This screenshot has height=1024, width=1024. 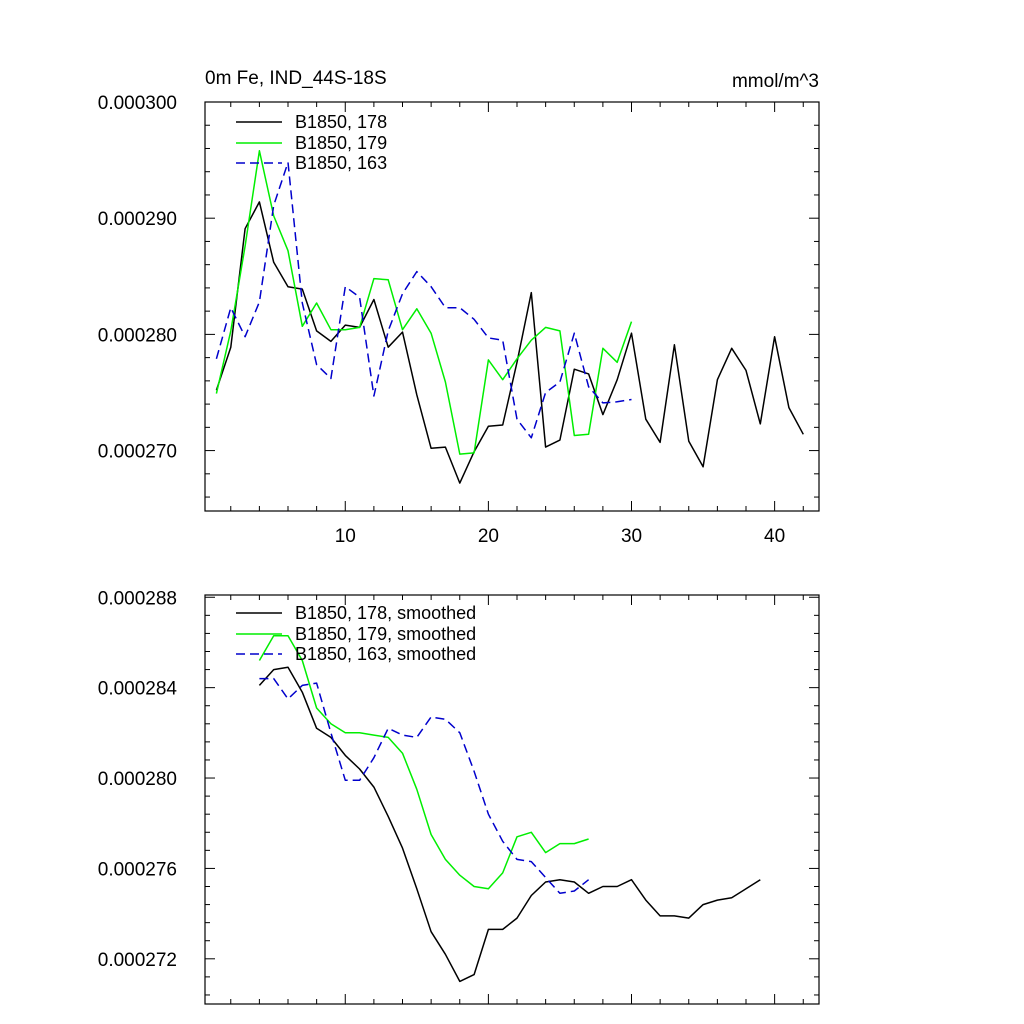 I want to click on top-xtick-label: 30, so click(x=631, y=536).